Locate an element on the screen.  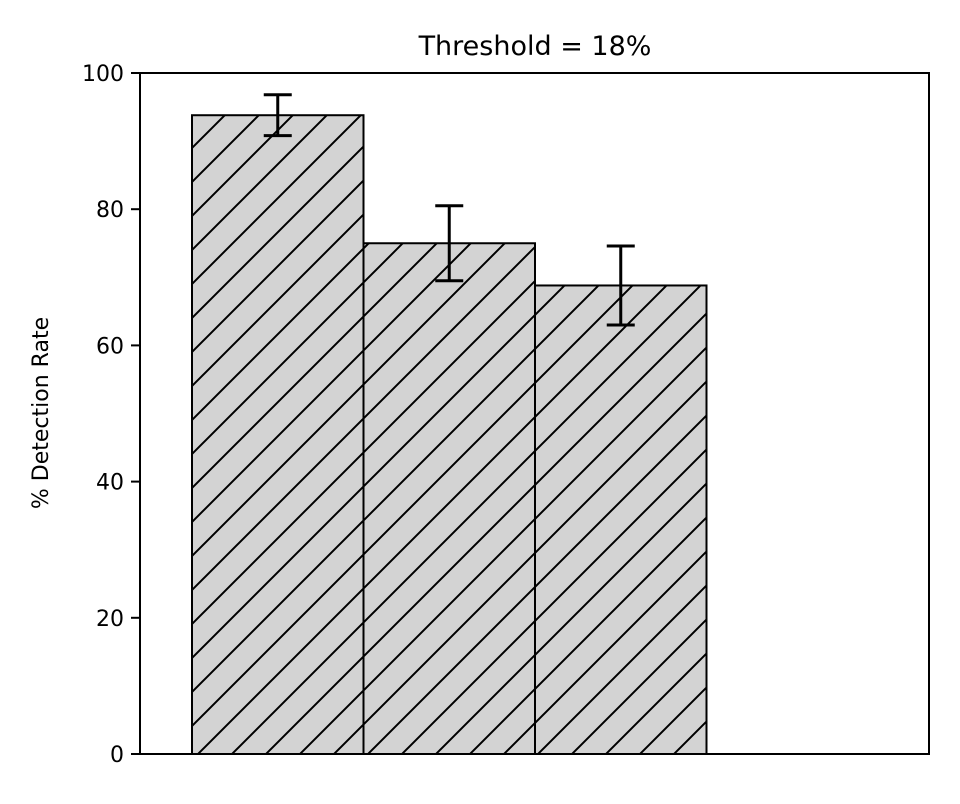
chart-title: Threshold = 18% is located at coordinates (535, 46).